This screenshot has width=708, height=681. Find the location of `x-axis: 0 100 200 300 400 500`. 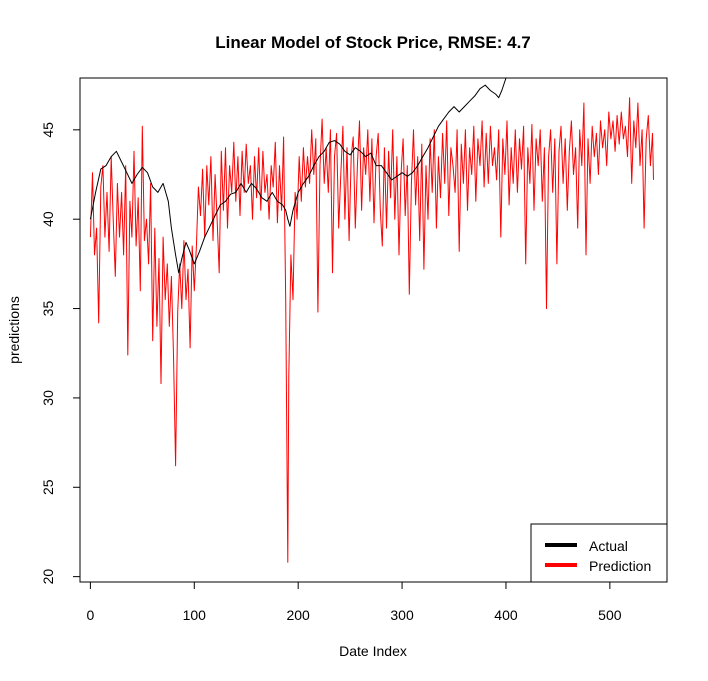

x-axis: 0 100 200 300 400 500 is located at coordinates (354, 602).